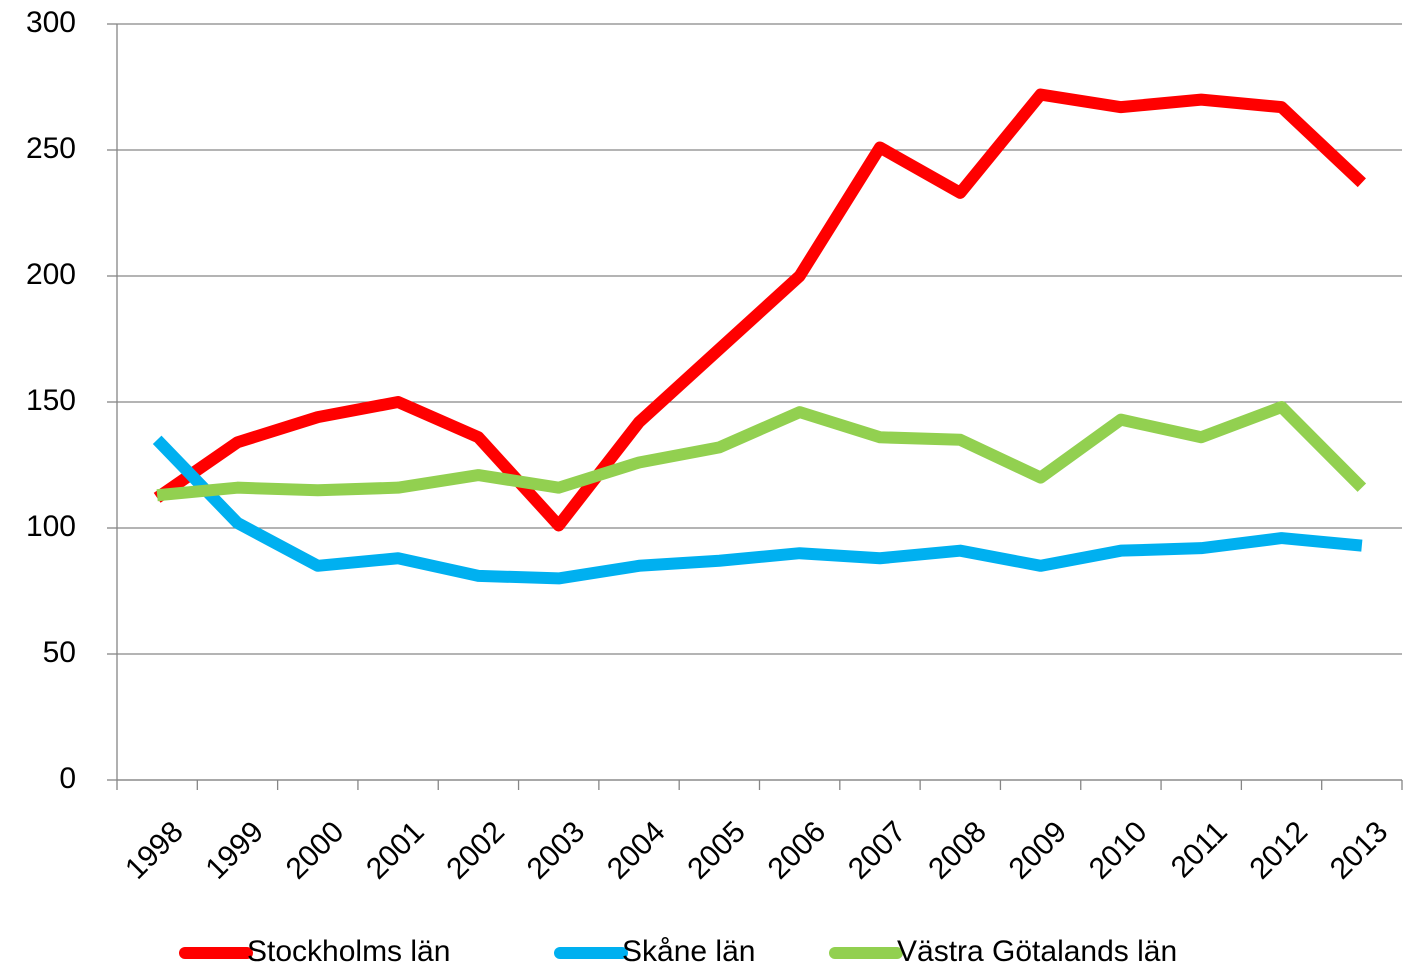 The image size is (1408, 973). Describe the element at coordinates (797, 850) in the screenshot. I see `x-tick-label: 2006` at that location.